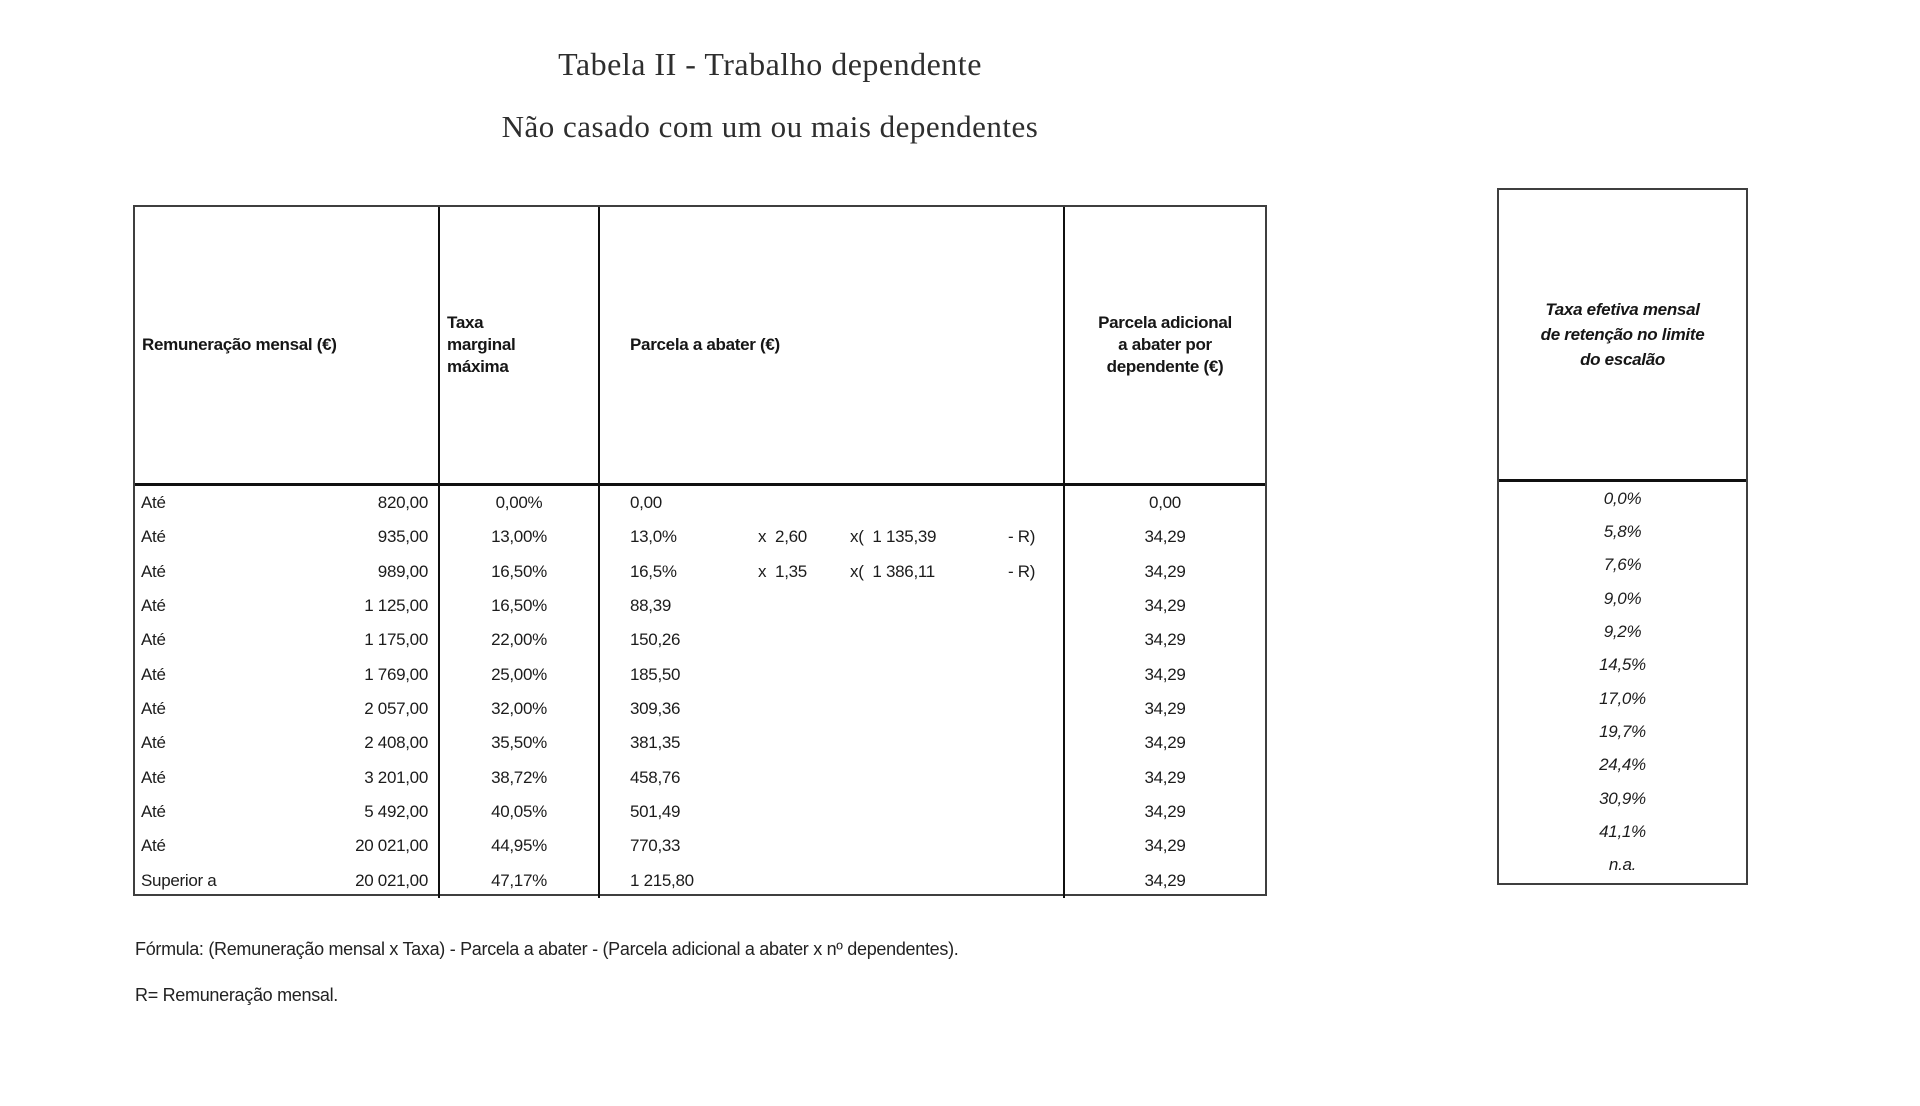  I want to click on remuneracao-cell: Superior a 20 021,00, so click(287, 880).